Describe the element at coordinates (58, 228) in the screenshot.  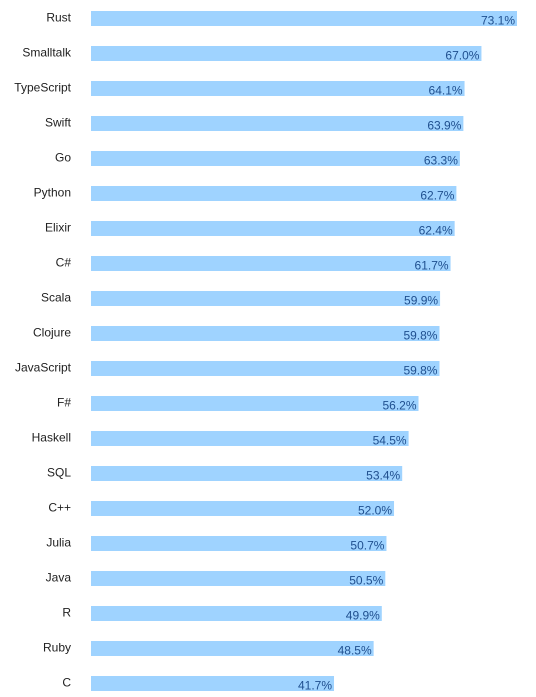
I see `category-label: Elixir` at that location.